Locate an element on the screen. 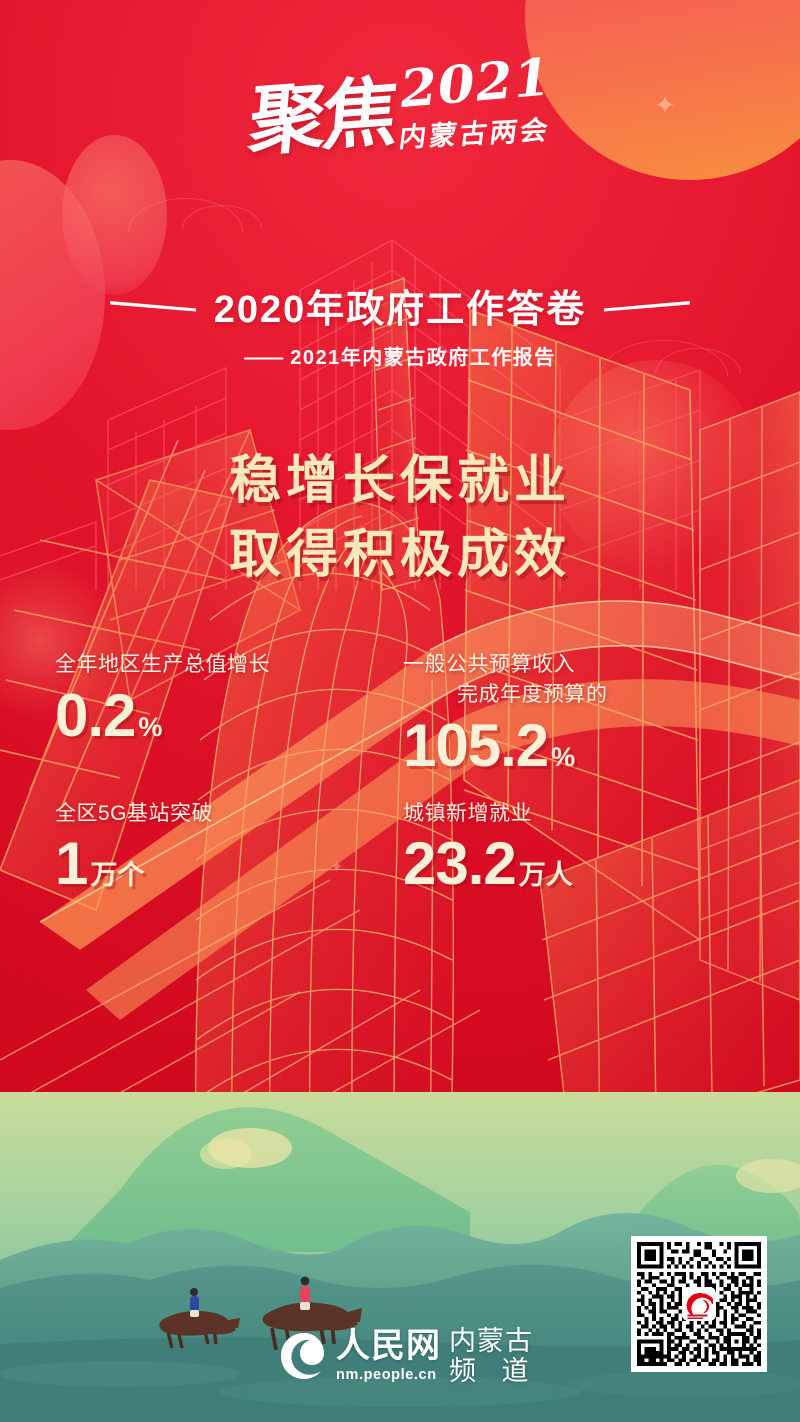 The height and width of the screenshot is (1422, 800). channel-line-1: 内蒙古 is located at coordinates (491, 1340).